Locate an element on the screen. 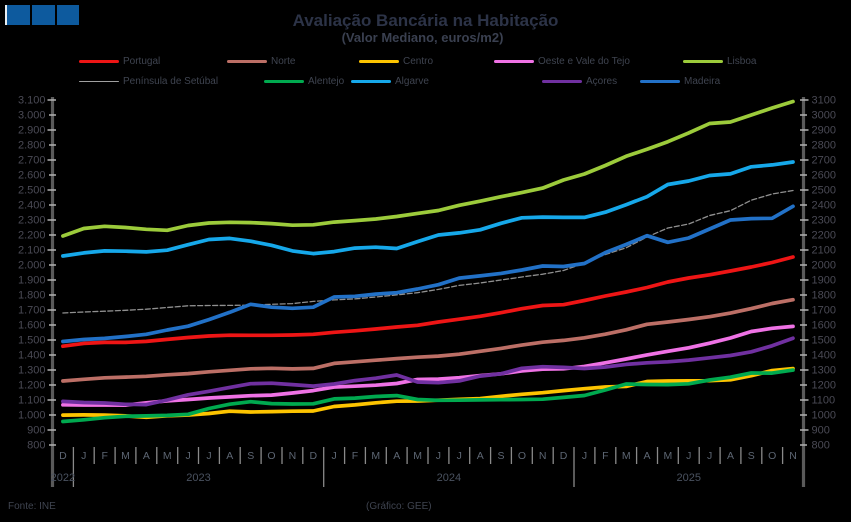  svg-text: 2.800 is located at coordinates (32, 146).